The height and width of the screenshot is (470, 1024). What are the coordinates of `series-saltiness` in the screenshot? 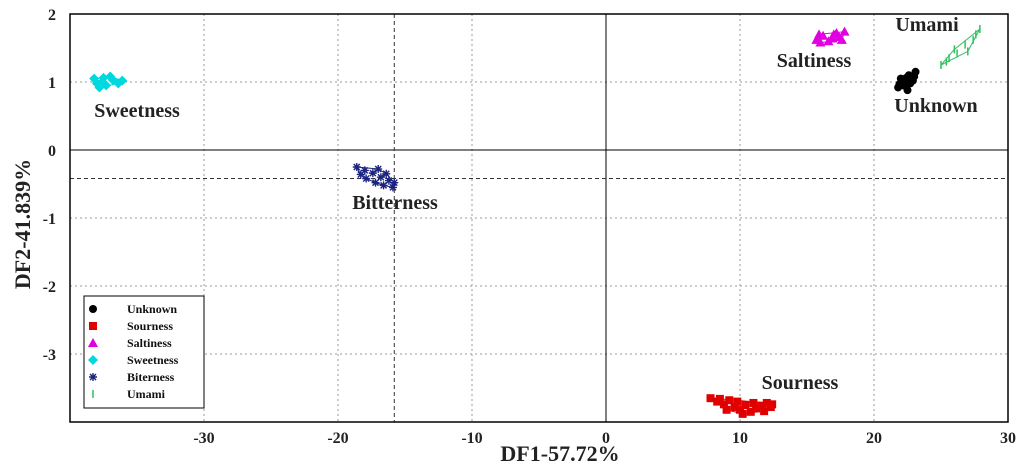 It's located at (830, 36).